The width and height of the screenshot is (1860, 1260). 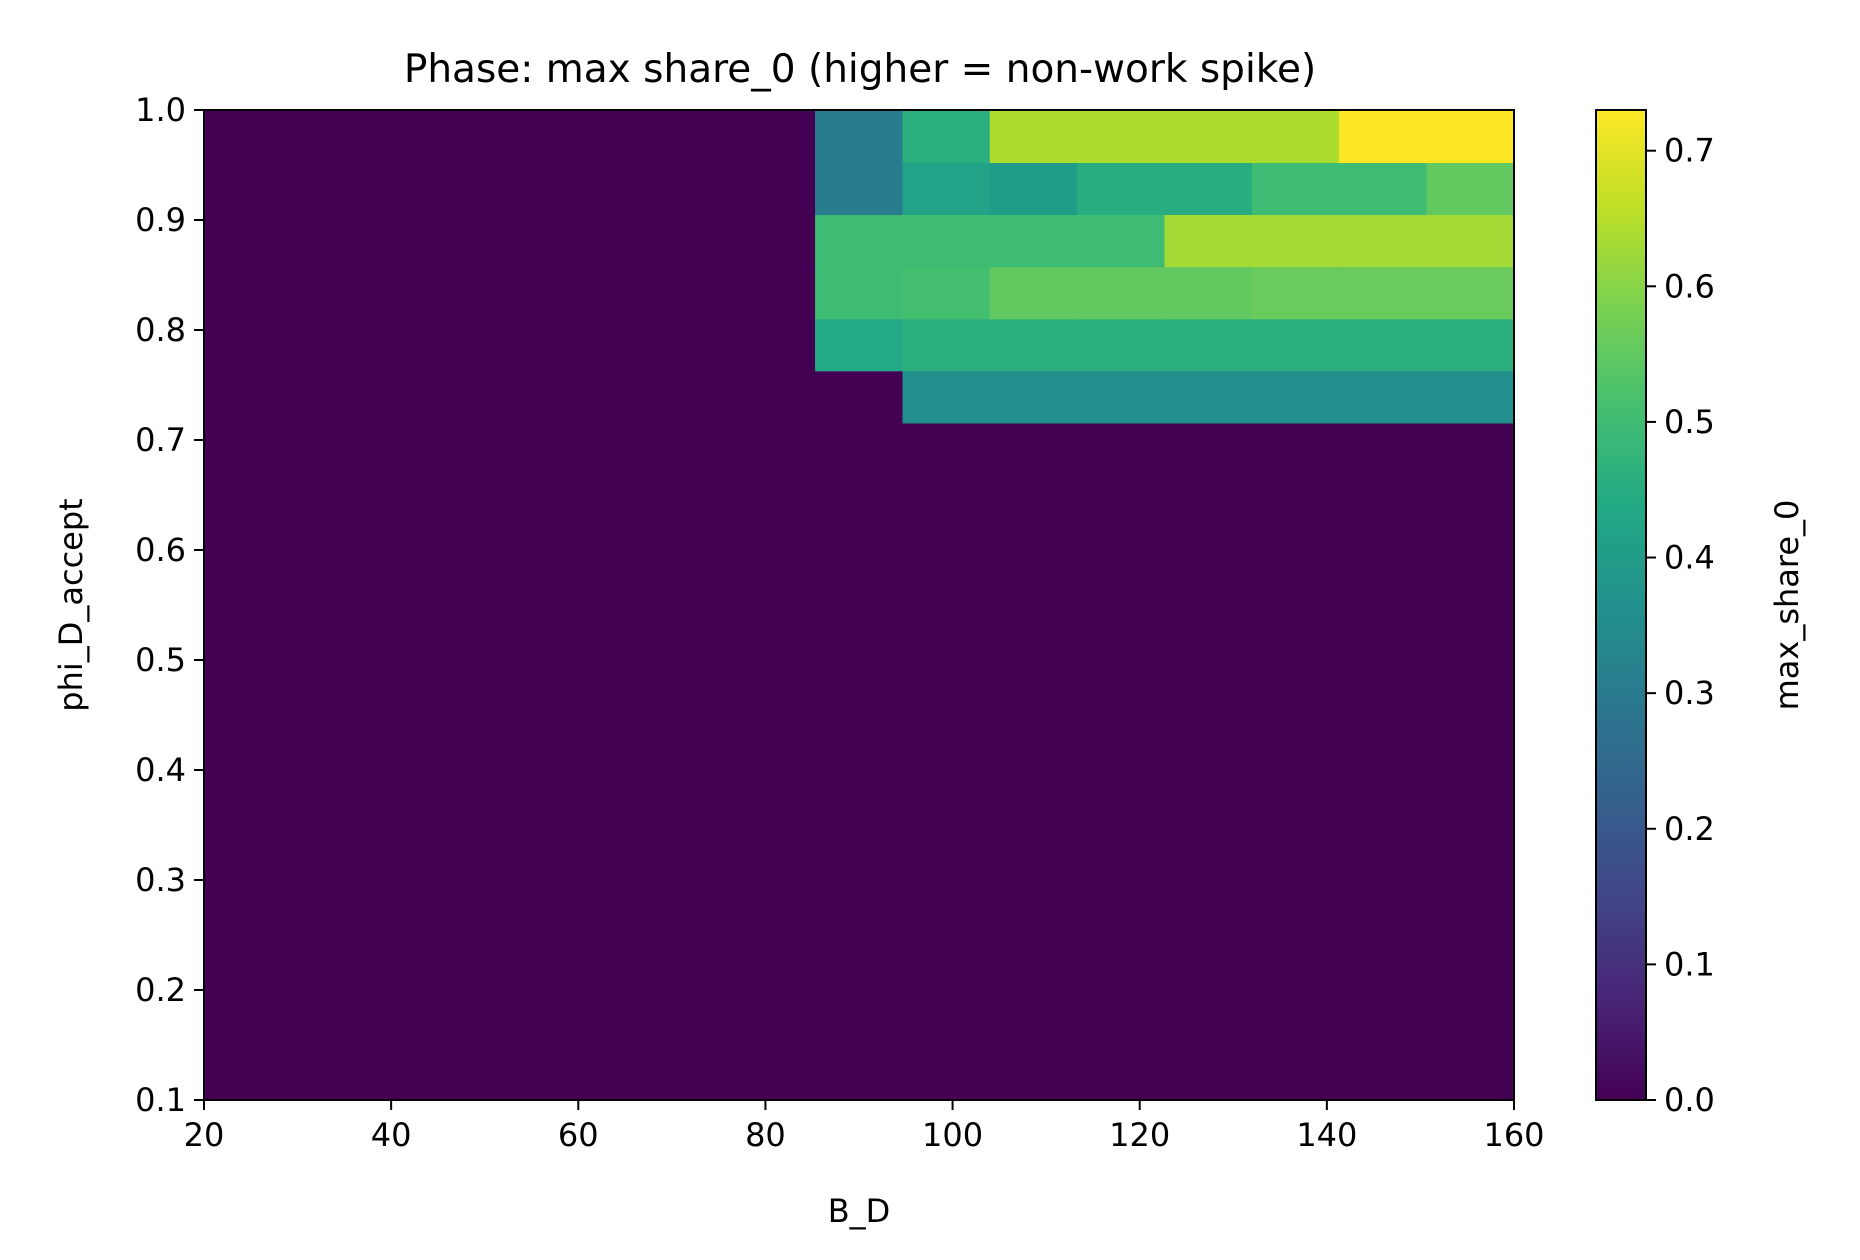 I want to click on y-tick-label: 0.5, so click(x=160, y=660).